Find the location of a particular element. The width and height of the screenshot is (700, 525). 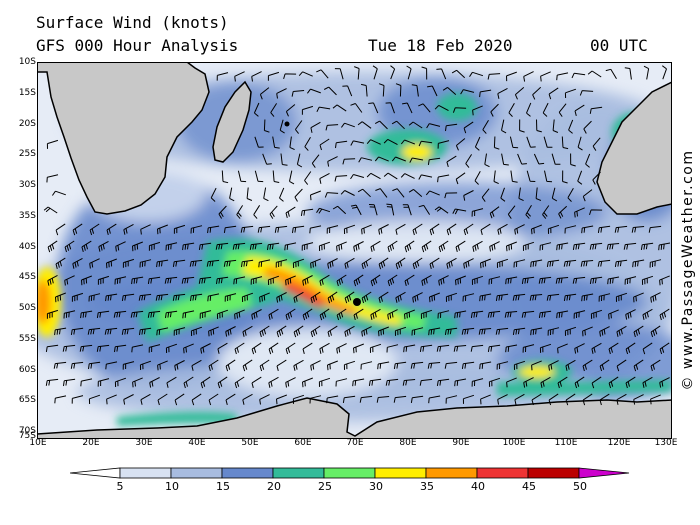

credit-watermark: © www.PassageWeather.com is located at coordinates (688, 270).